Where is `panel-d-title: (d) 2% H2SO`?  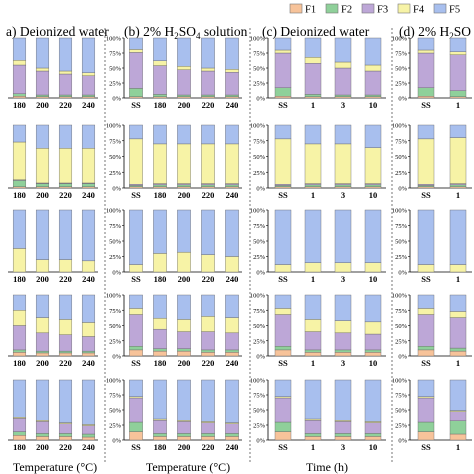
panel-d-title: (d) 2% H2SO is located at coordinates (435, 32).